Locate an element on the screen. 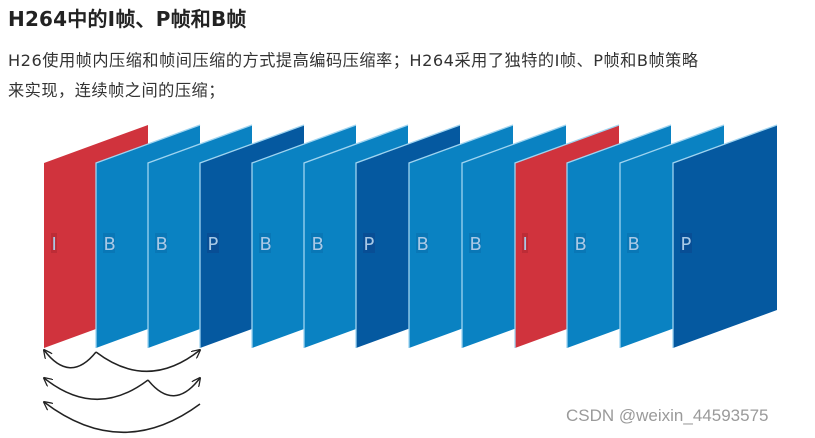  reference-arrows is located at coordinates (122, 392).